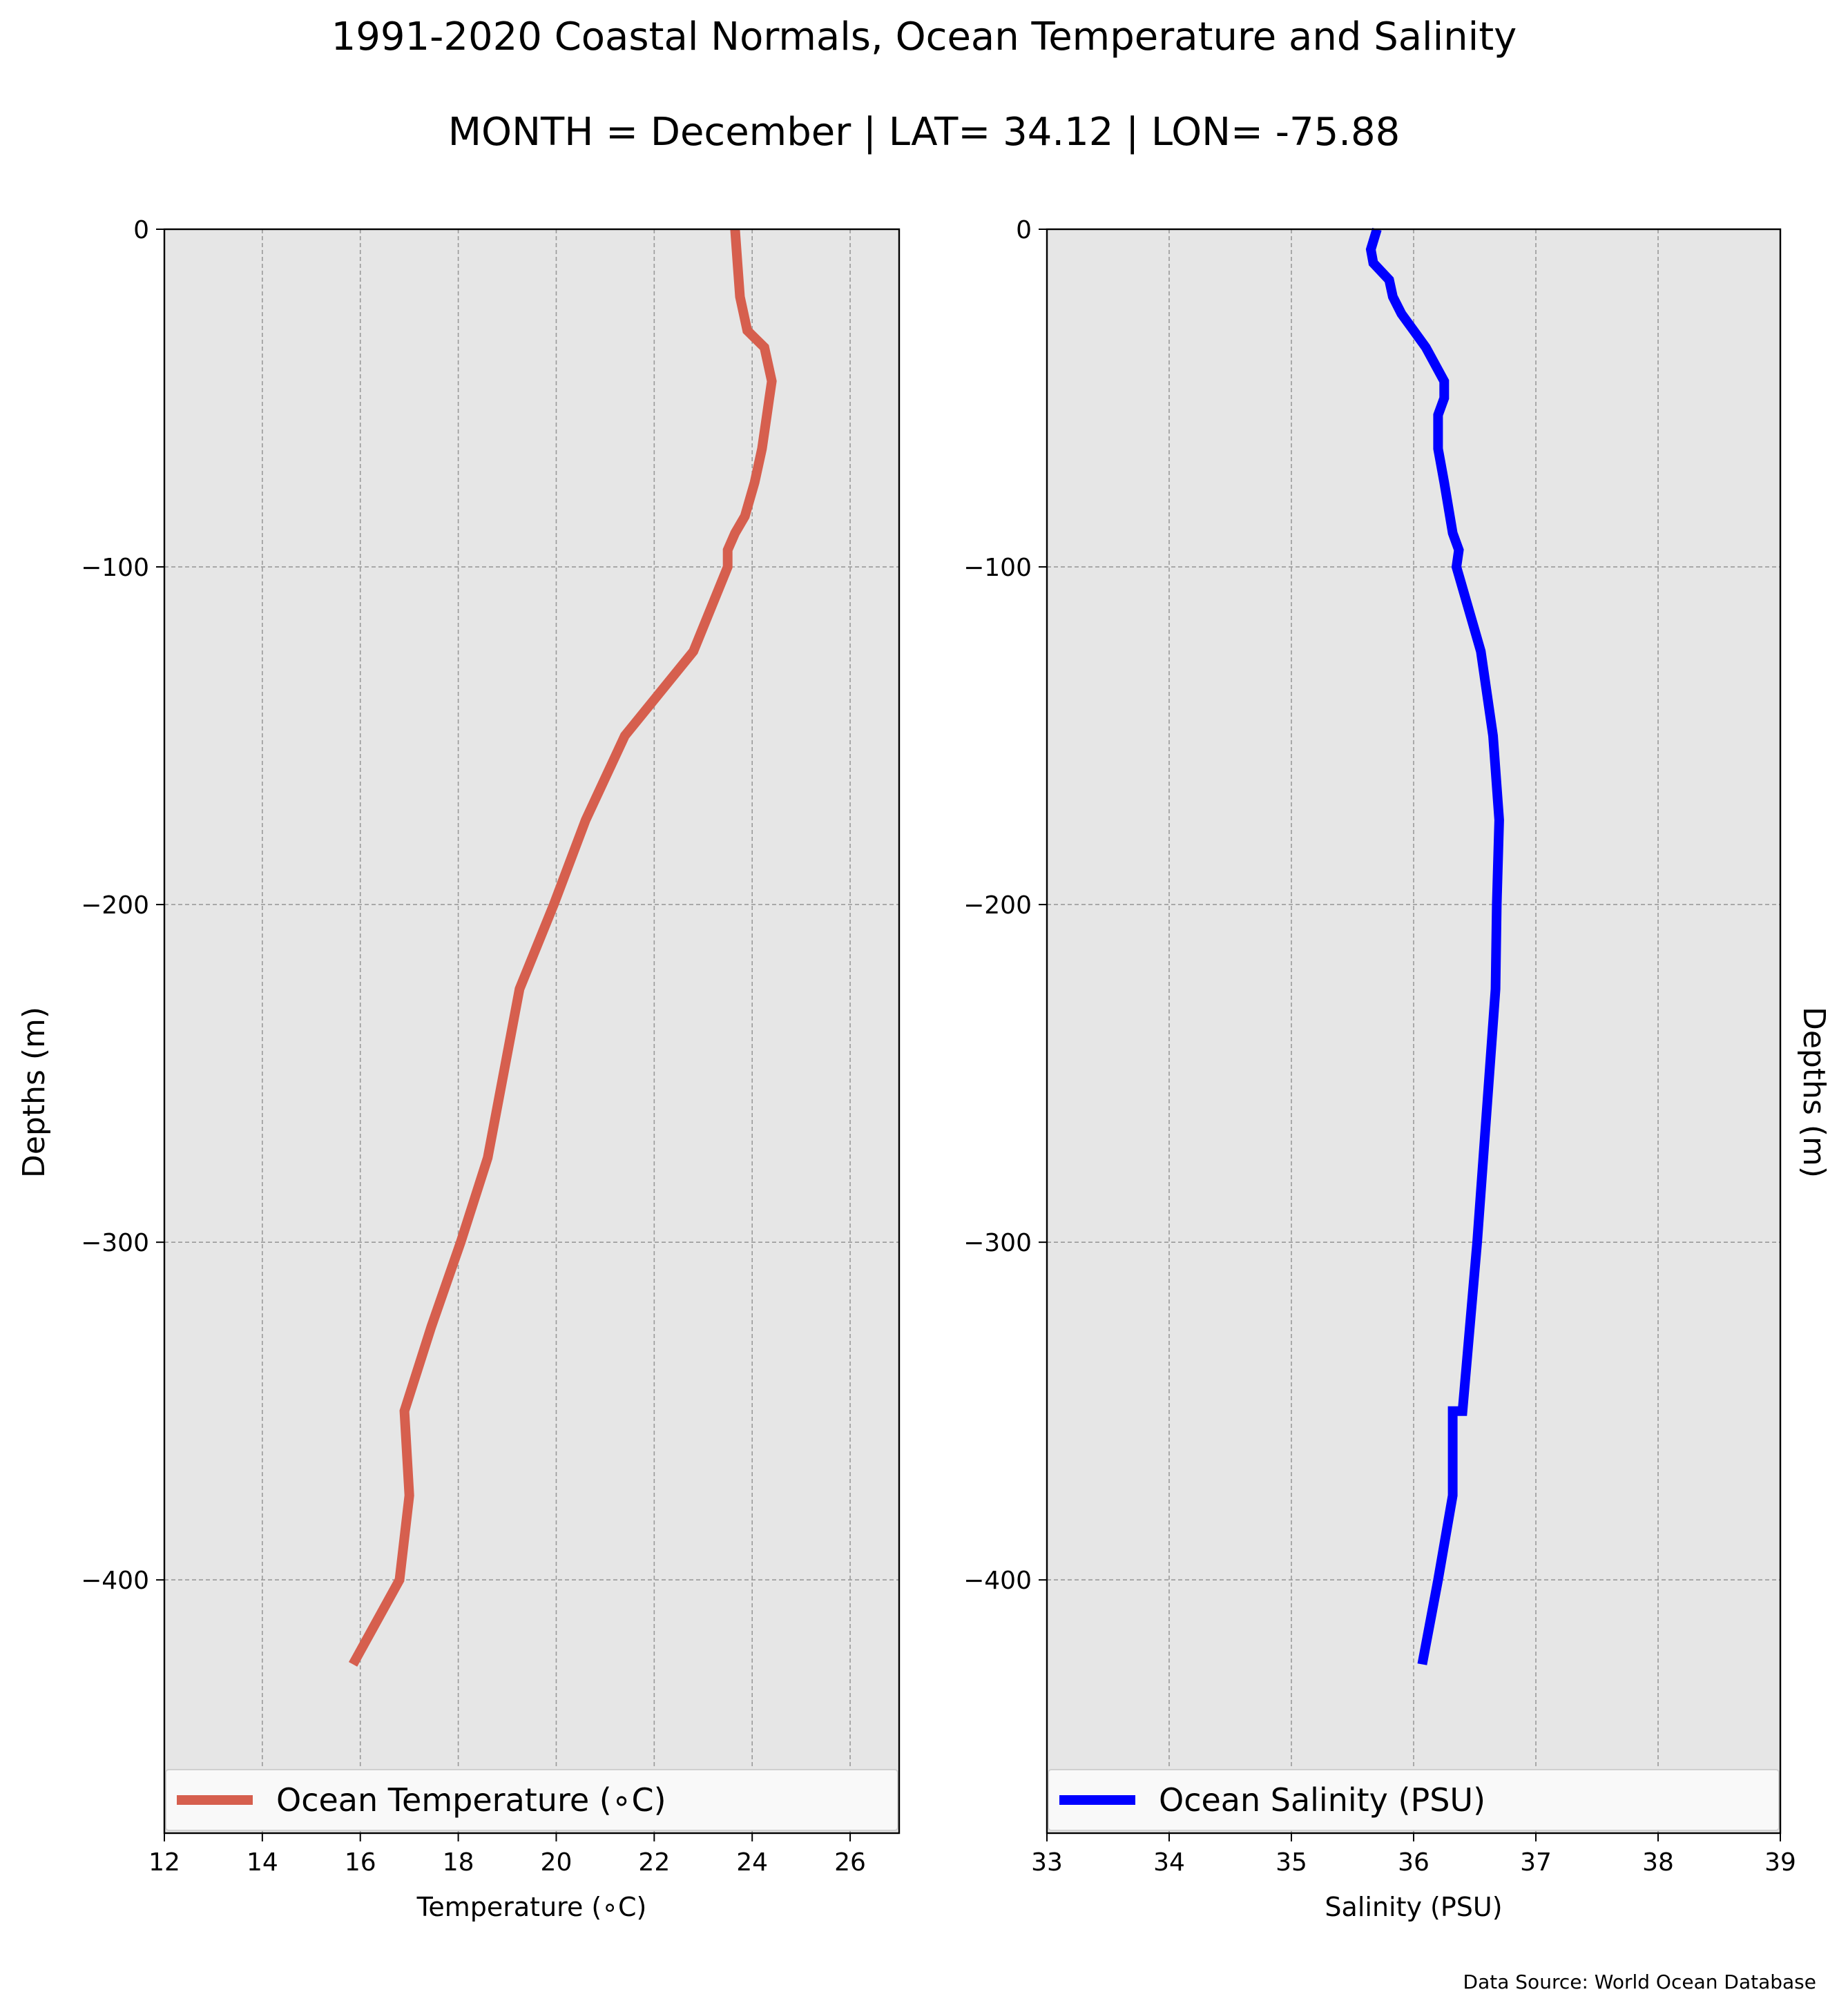  I want to click on temperature-x-tick-label: 26, so click(850, 1862).